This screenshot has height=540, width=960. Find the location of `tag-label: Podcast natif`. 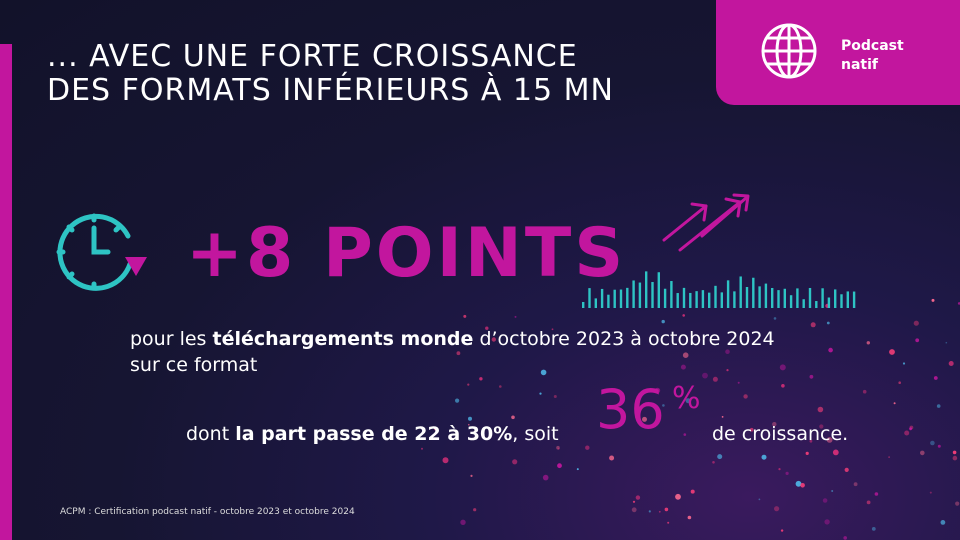

tag-label: Podcast natif is located at coordinates (872, 56).